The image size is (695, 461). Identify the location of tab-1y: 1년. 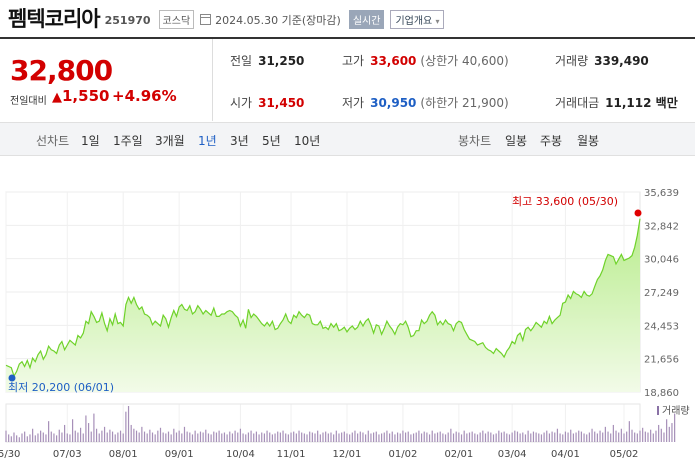
(207, 141).